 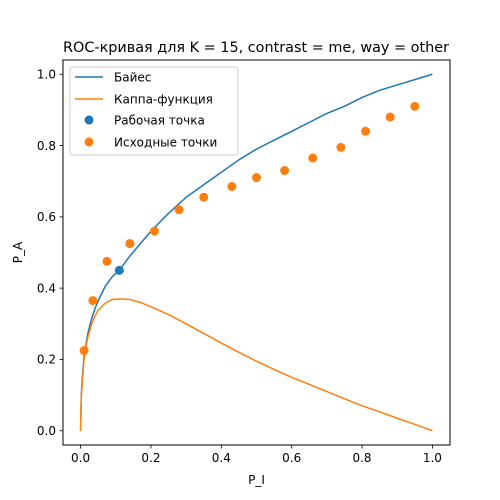 I want to click on legend-label: Исходные точки, so click(x=165, y=142).